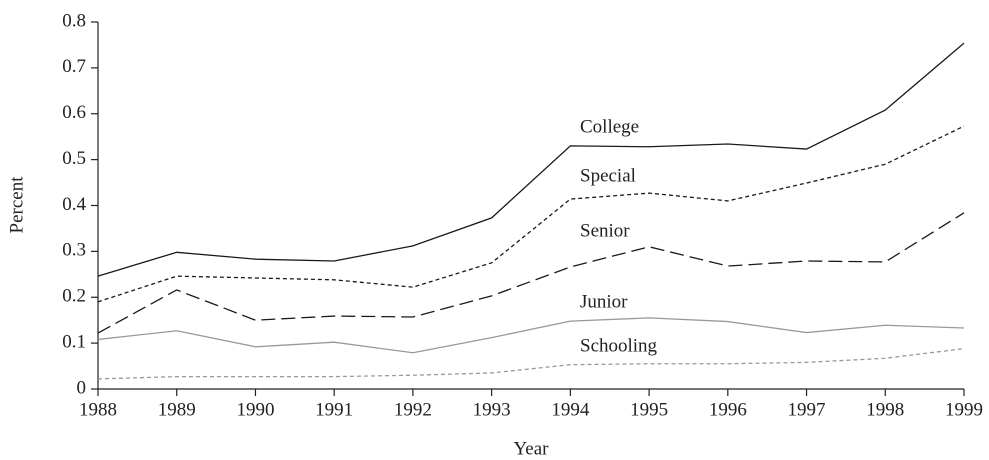  I want to click on series-label: Schooling, so click(619, 345).